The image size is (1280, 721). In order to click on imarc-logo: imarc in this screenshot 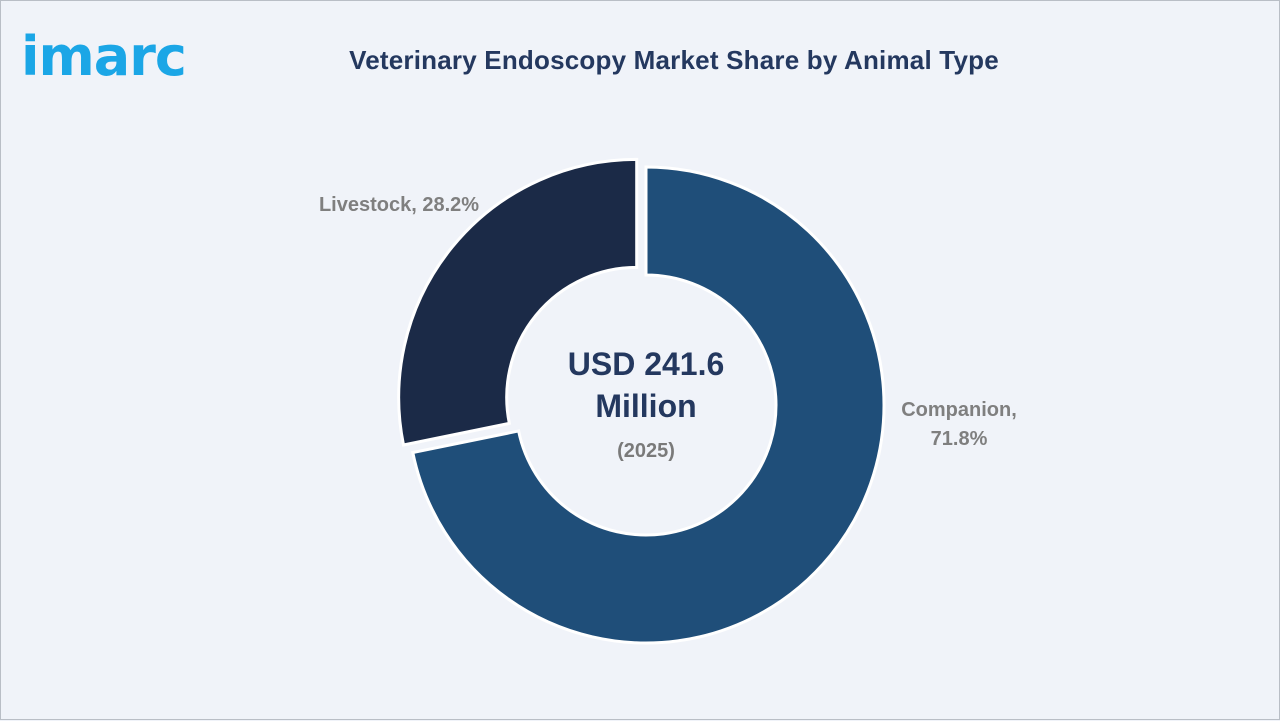, I will do `click(113, 55)`.